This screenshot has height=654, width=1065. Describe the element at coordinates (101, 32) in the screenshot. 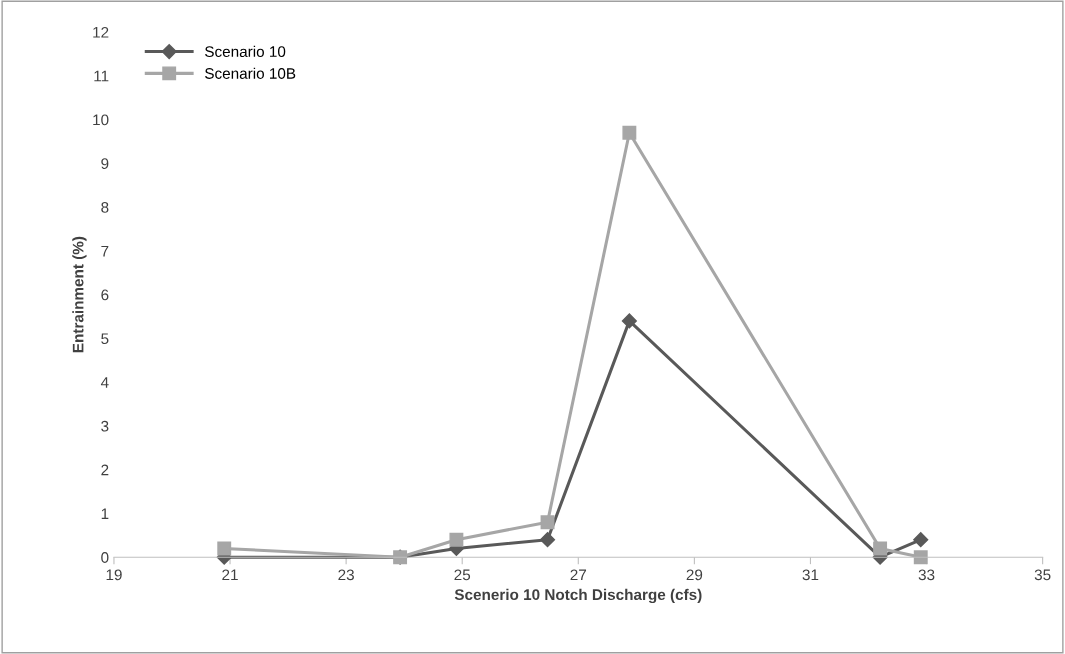

I see `y-tick-label: 12` at that location.